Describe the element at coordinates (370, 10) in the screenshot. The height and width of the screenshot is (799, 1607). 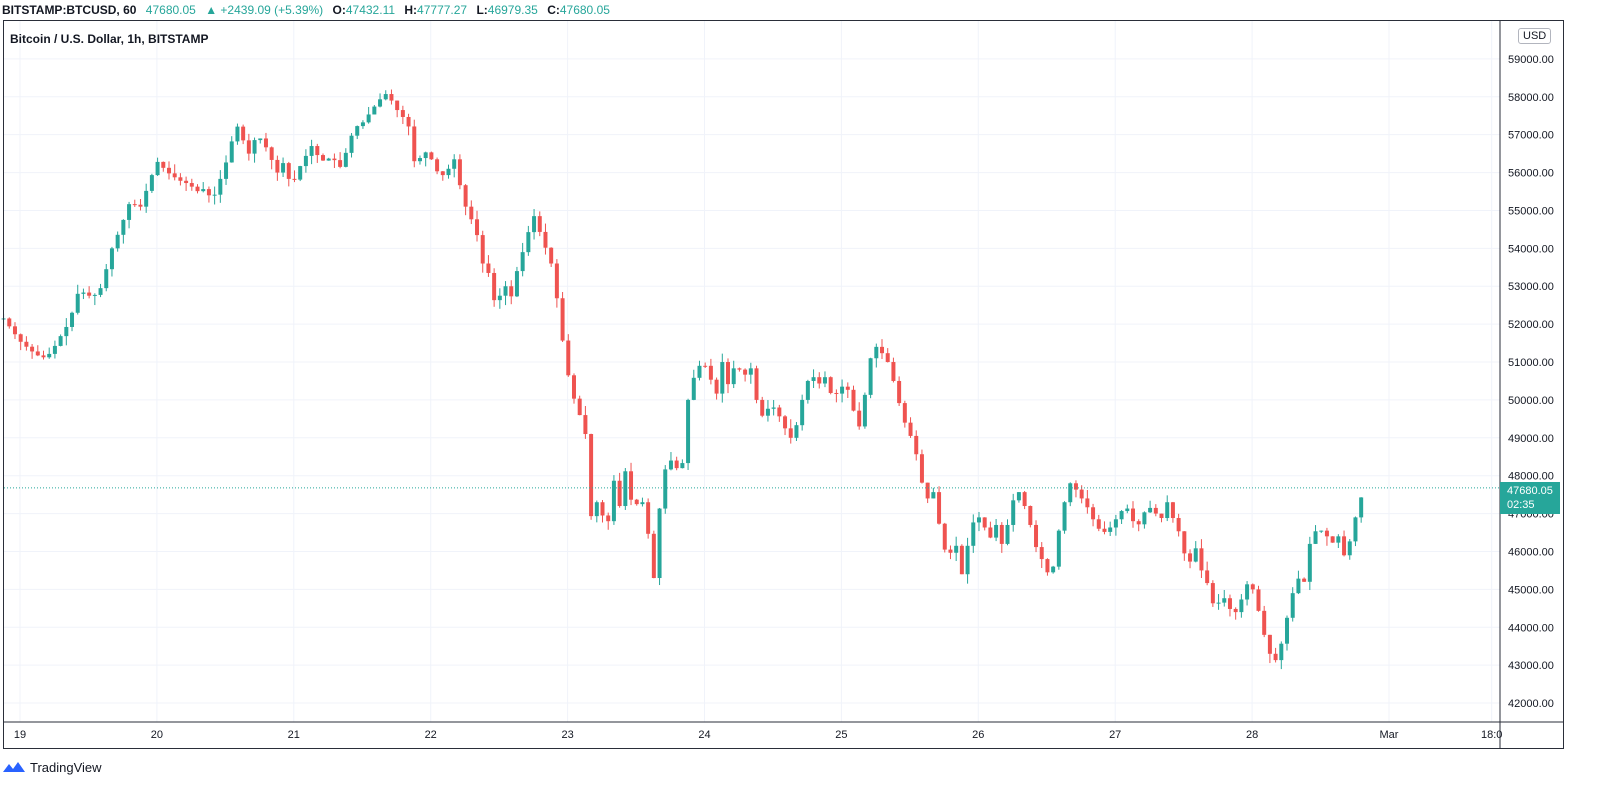
I see `open-value: 47432.11` at that location.